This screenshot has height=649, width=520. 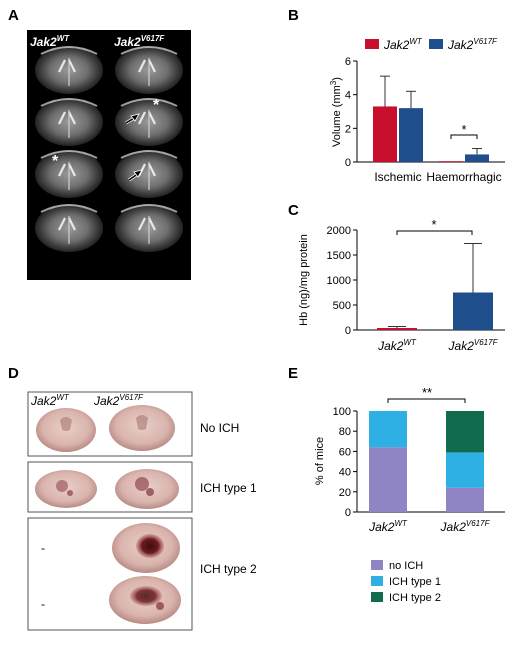 What do you see at coordinates (372, 44) in the screenshot?
I see `legend-swatch-wt` at bounding box center [372, 44].